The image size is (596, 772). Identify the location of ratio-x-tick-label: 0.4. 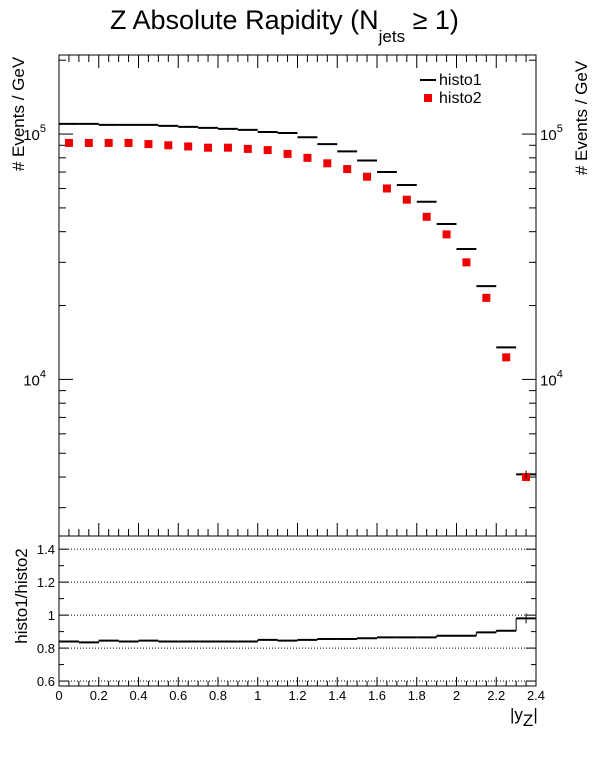
(138, 695).